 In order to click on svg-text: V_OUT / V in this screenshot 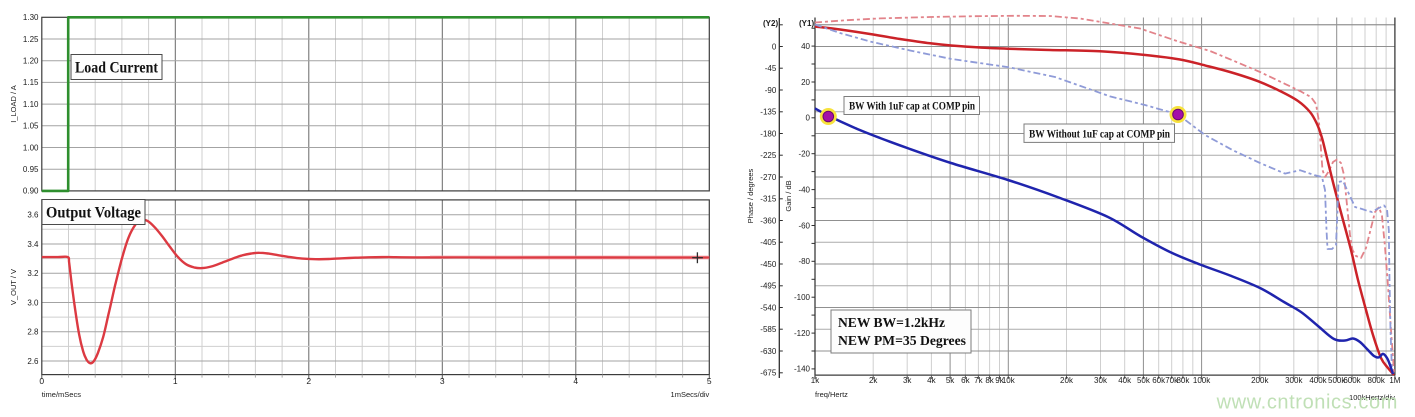, I will do `click(13, 287)`.